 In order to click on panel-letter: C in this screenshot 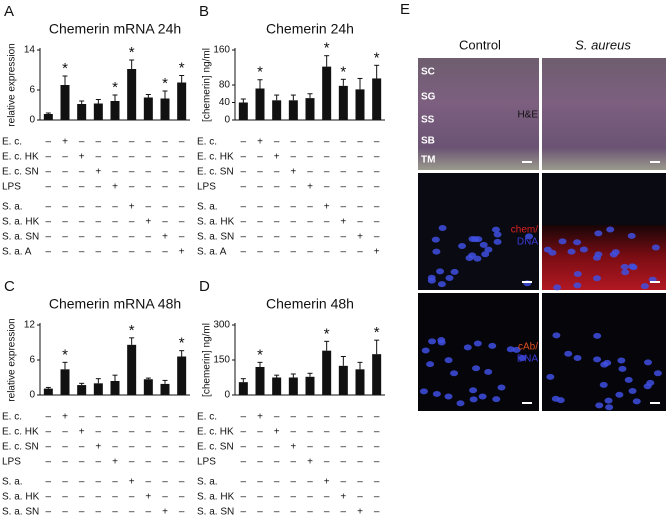, I will do `click(9, 286)`.